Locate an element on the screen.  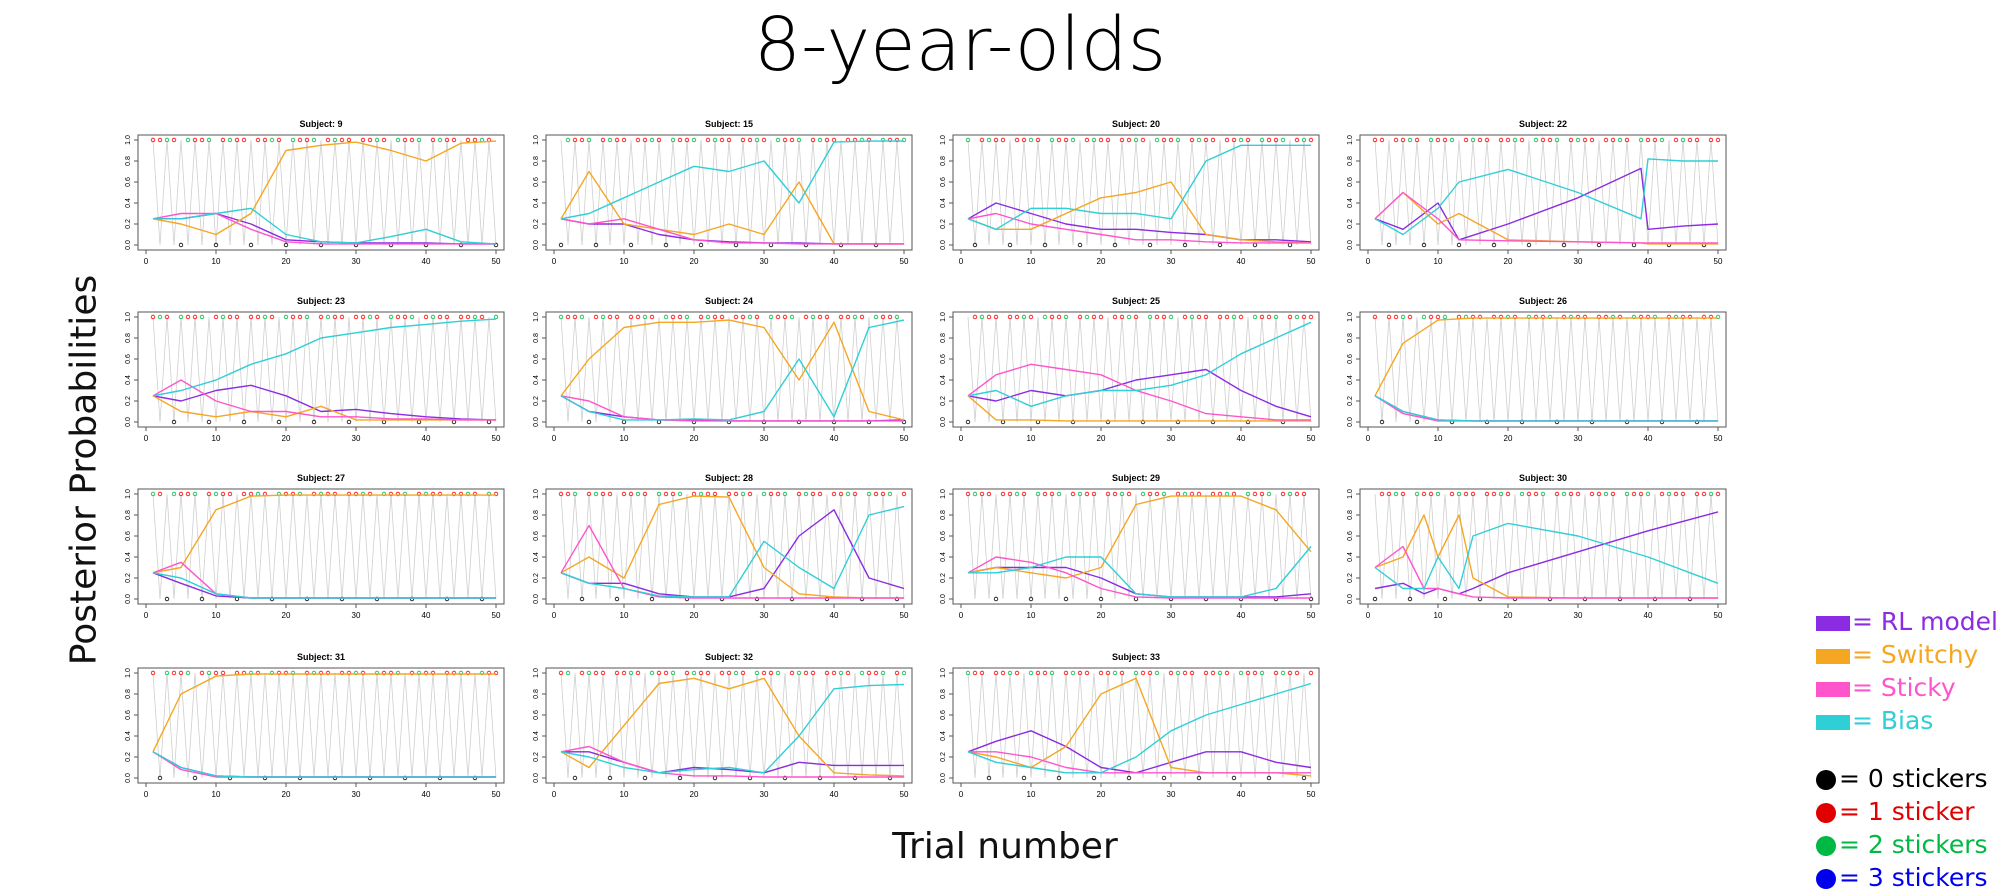
y-tick-label: 0.6 is located at coordinates (128, 359).